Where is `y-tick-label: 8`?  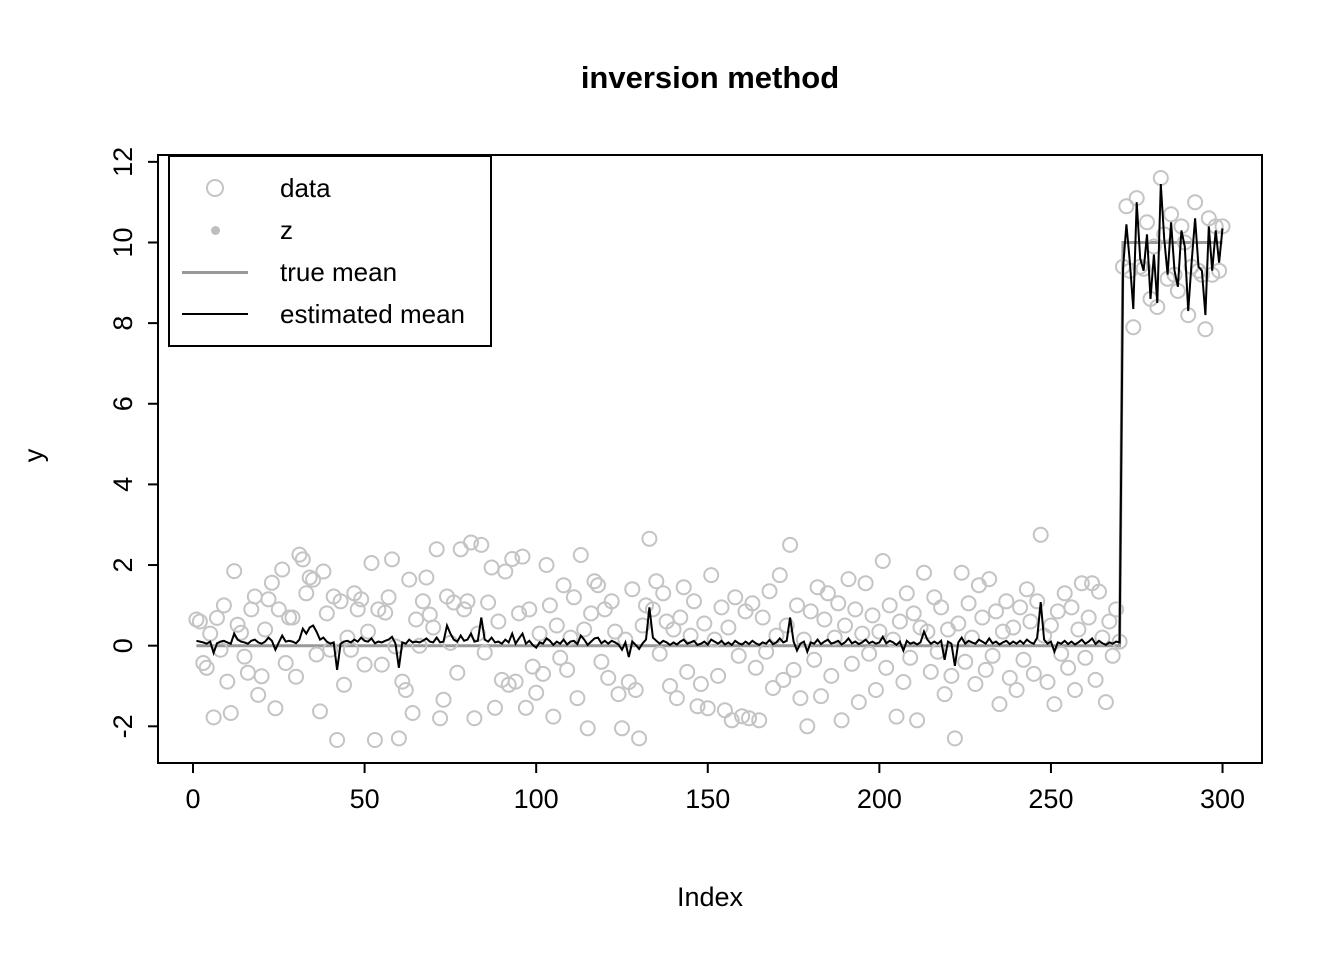
y-tick-label: 8 is located at coordinates (123, 323).